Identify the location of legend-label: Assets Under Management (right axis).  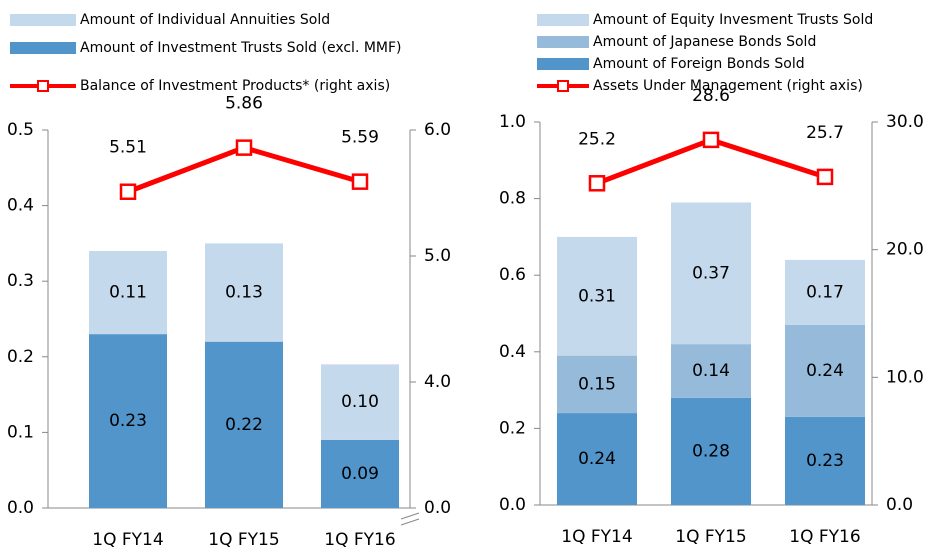
(728, 86).